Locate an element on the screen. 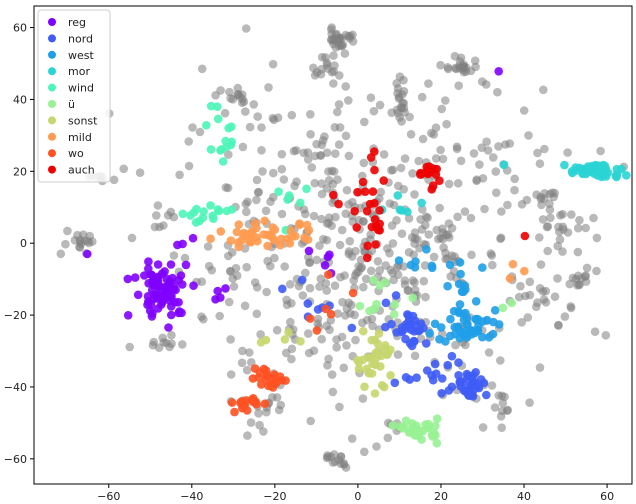 The image size is (636, 504). point-wo is located at coordinates (353, 293).